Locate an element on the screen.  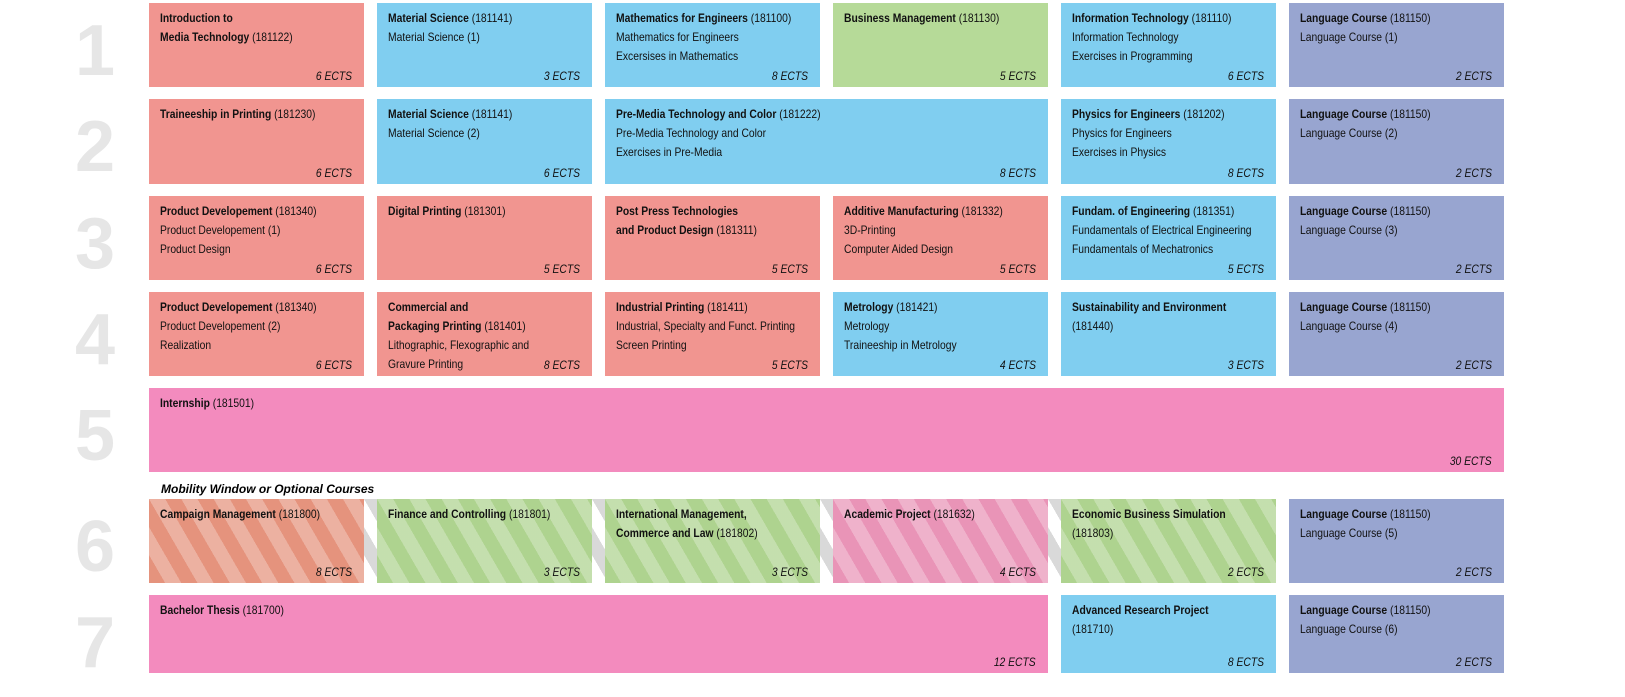
course-content: Sustainability and Environment (181440) is located at coordinates (1168, 317).